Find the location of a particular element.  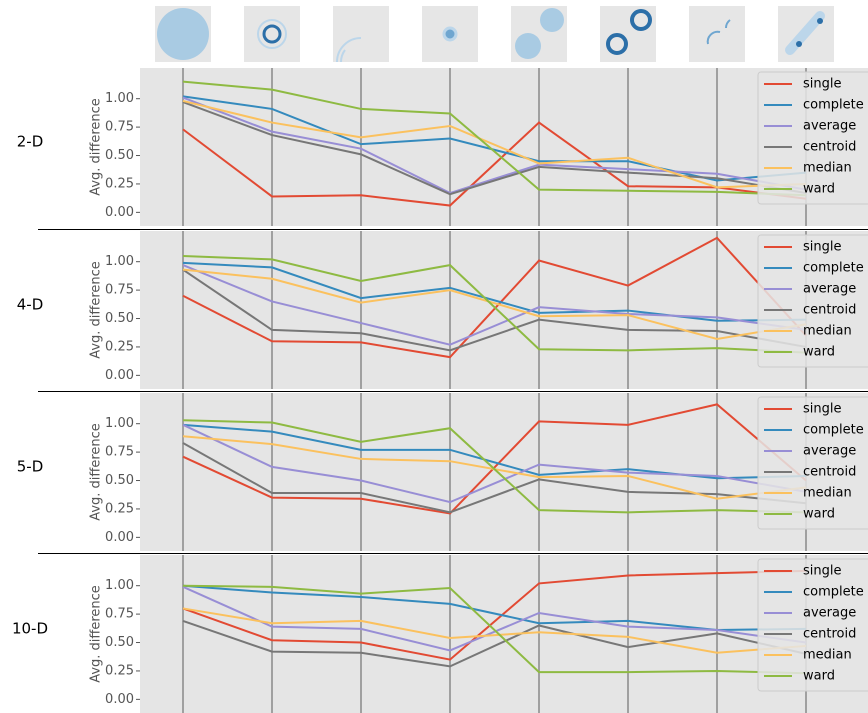

panel-title: 4-D is located at coordinates (30, 305).